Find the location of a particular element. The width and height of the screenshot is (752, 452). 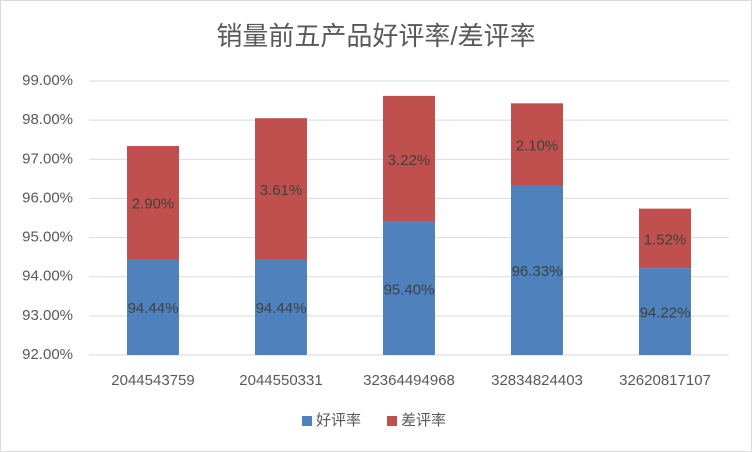

data-label: 3.61% is located at coordinates (281, 190).